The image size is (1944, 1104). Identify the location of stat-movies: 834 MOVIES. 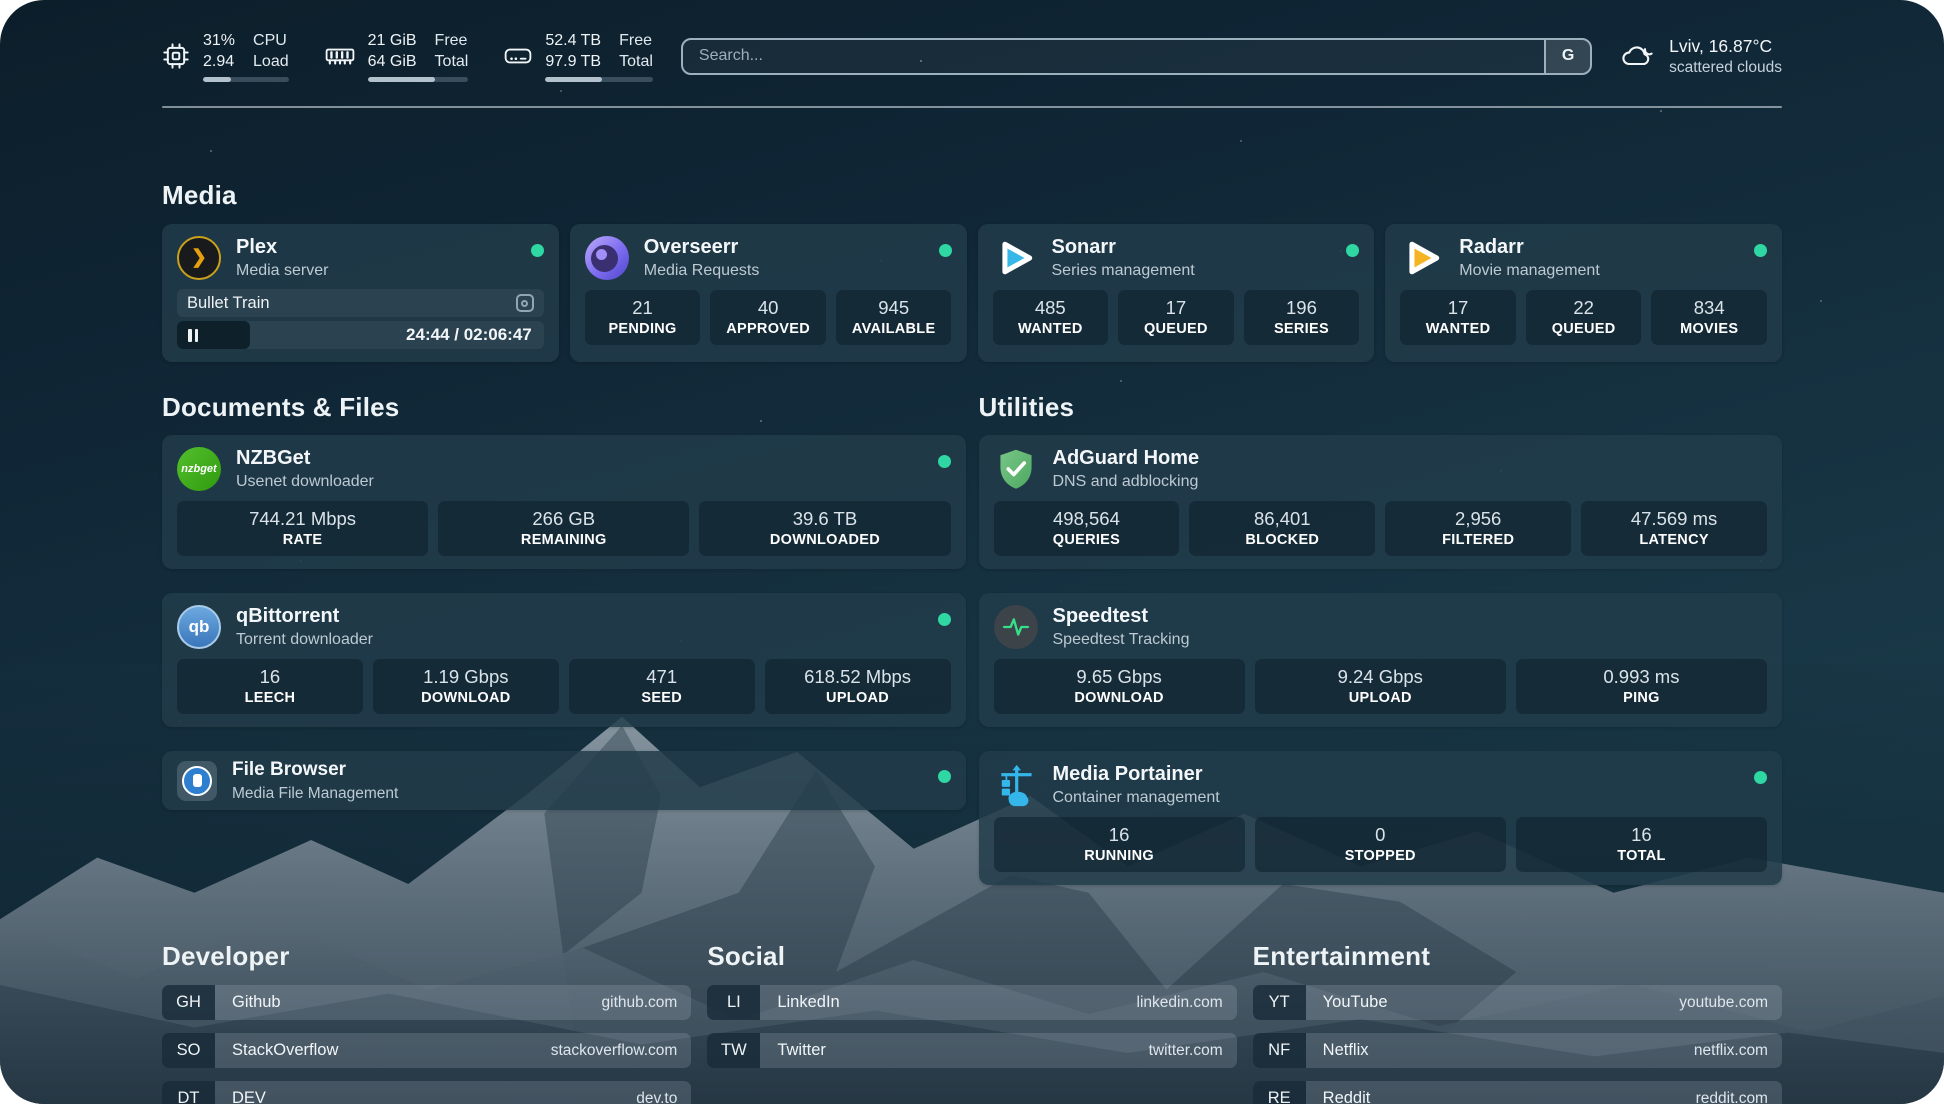
(1709, 317).